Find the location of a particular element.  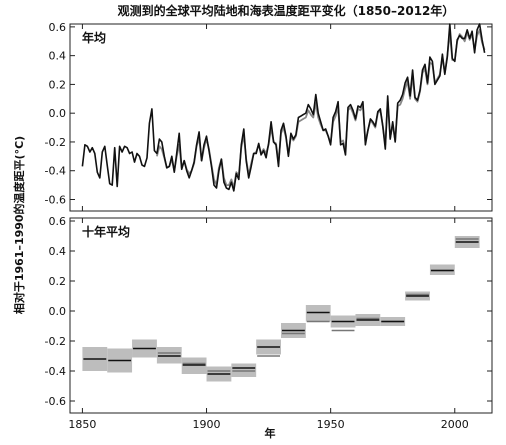

panel-label: 十年平均 is located at coordinates (106, 231).